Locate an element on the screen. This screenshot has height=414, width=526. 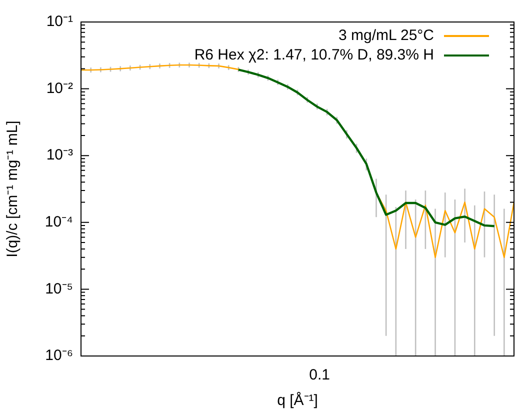
legend-label: 3 mg/mL 25°C is located at coordinates (386, 35).